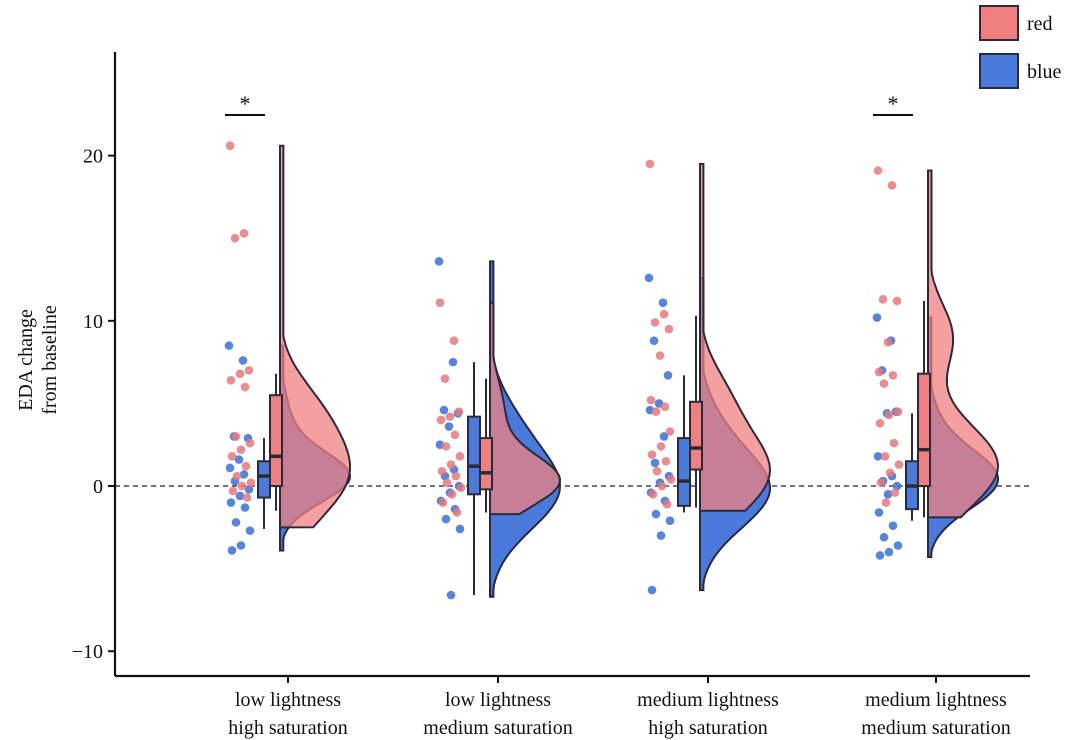 Image resolution: width=1076 pixels, height=740 pixels. I want to click on y-axis-title-line-2: from baseline, so click(50, 360).